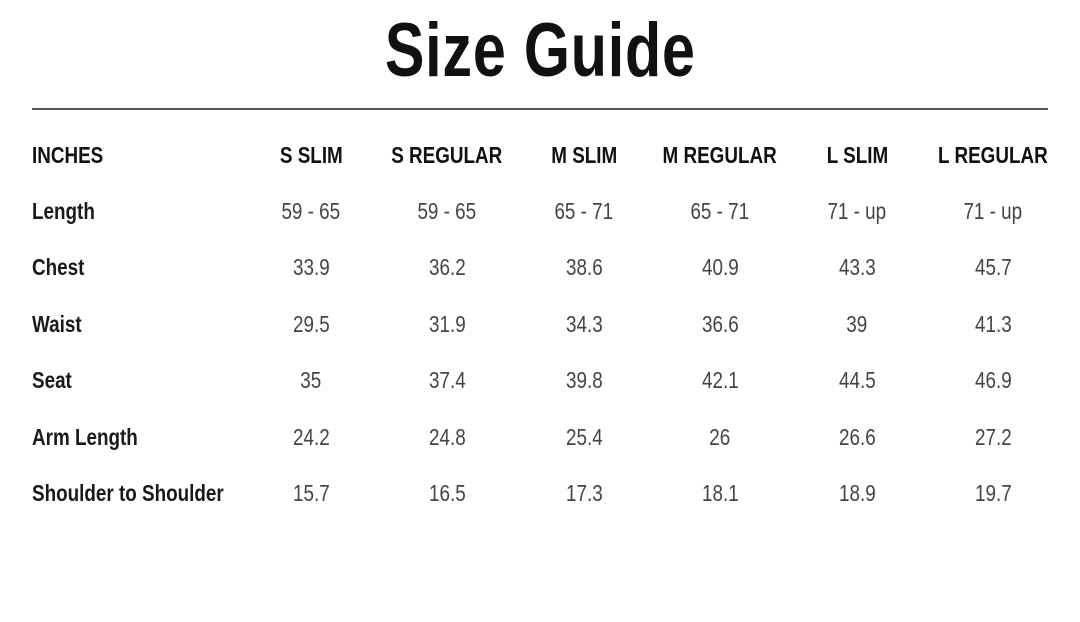 The height and width of the screenshot is (622, 1080). I want to click on table-cell: 16.5, so click(447, 495).